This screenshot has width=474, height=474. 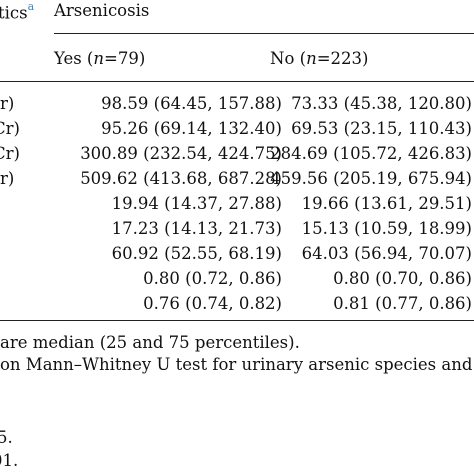 I want to click on column-header-rule, so click(x=237, y=81).